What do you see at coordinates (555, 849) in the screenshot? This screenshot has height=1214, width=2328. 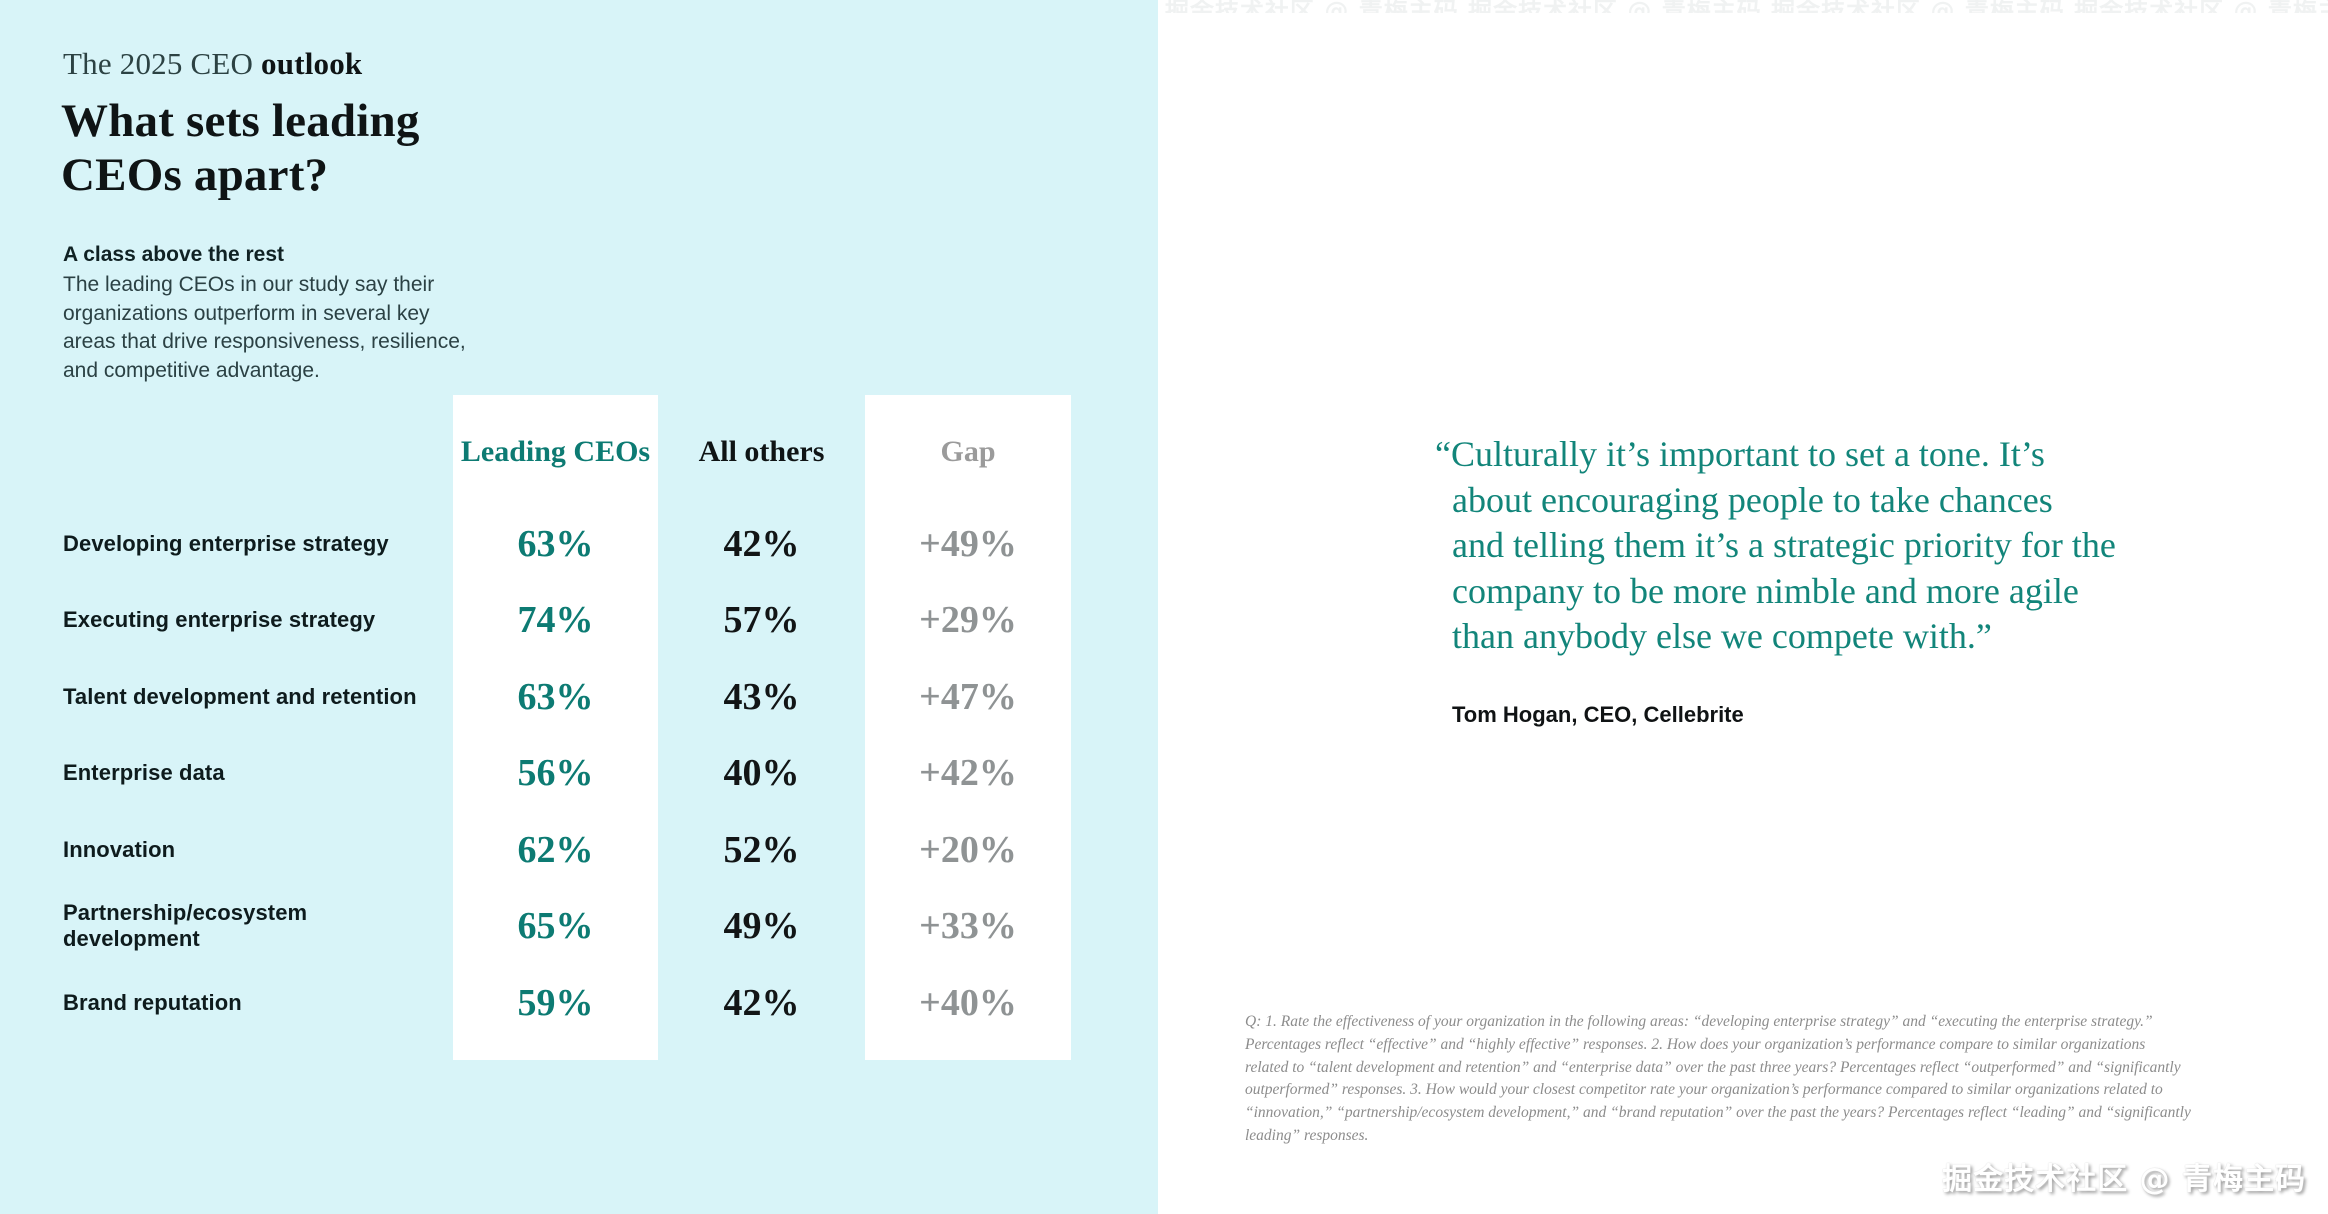 I see `value-leading-ceos: 62%` at bounding box center [555, 849].